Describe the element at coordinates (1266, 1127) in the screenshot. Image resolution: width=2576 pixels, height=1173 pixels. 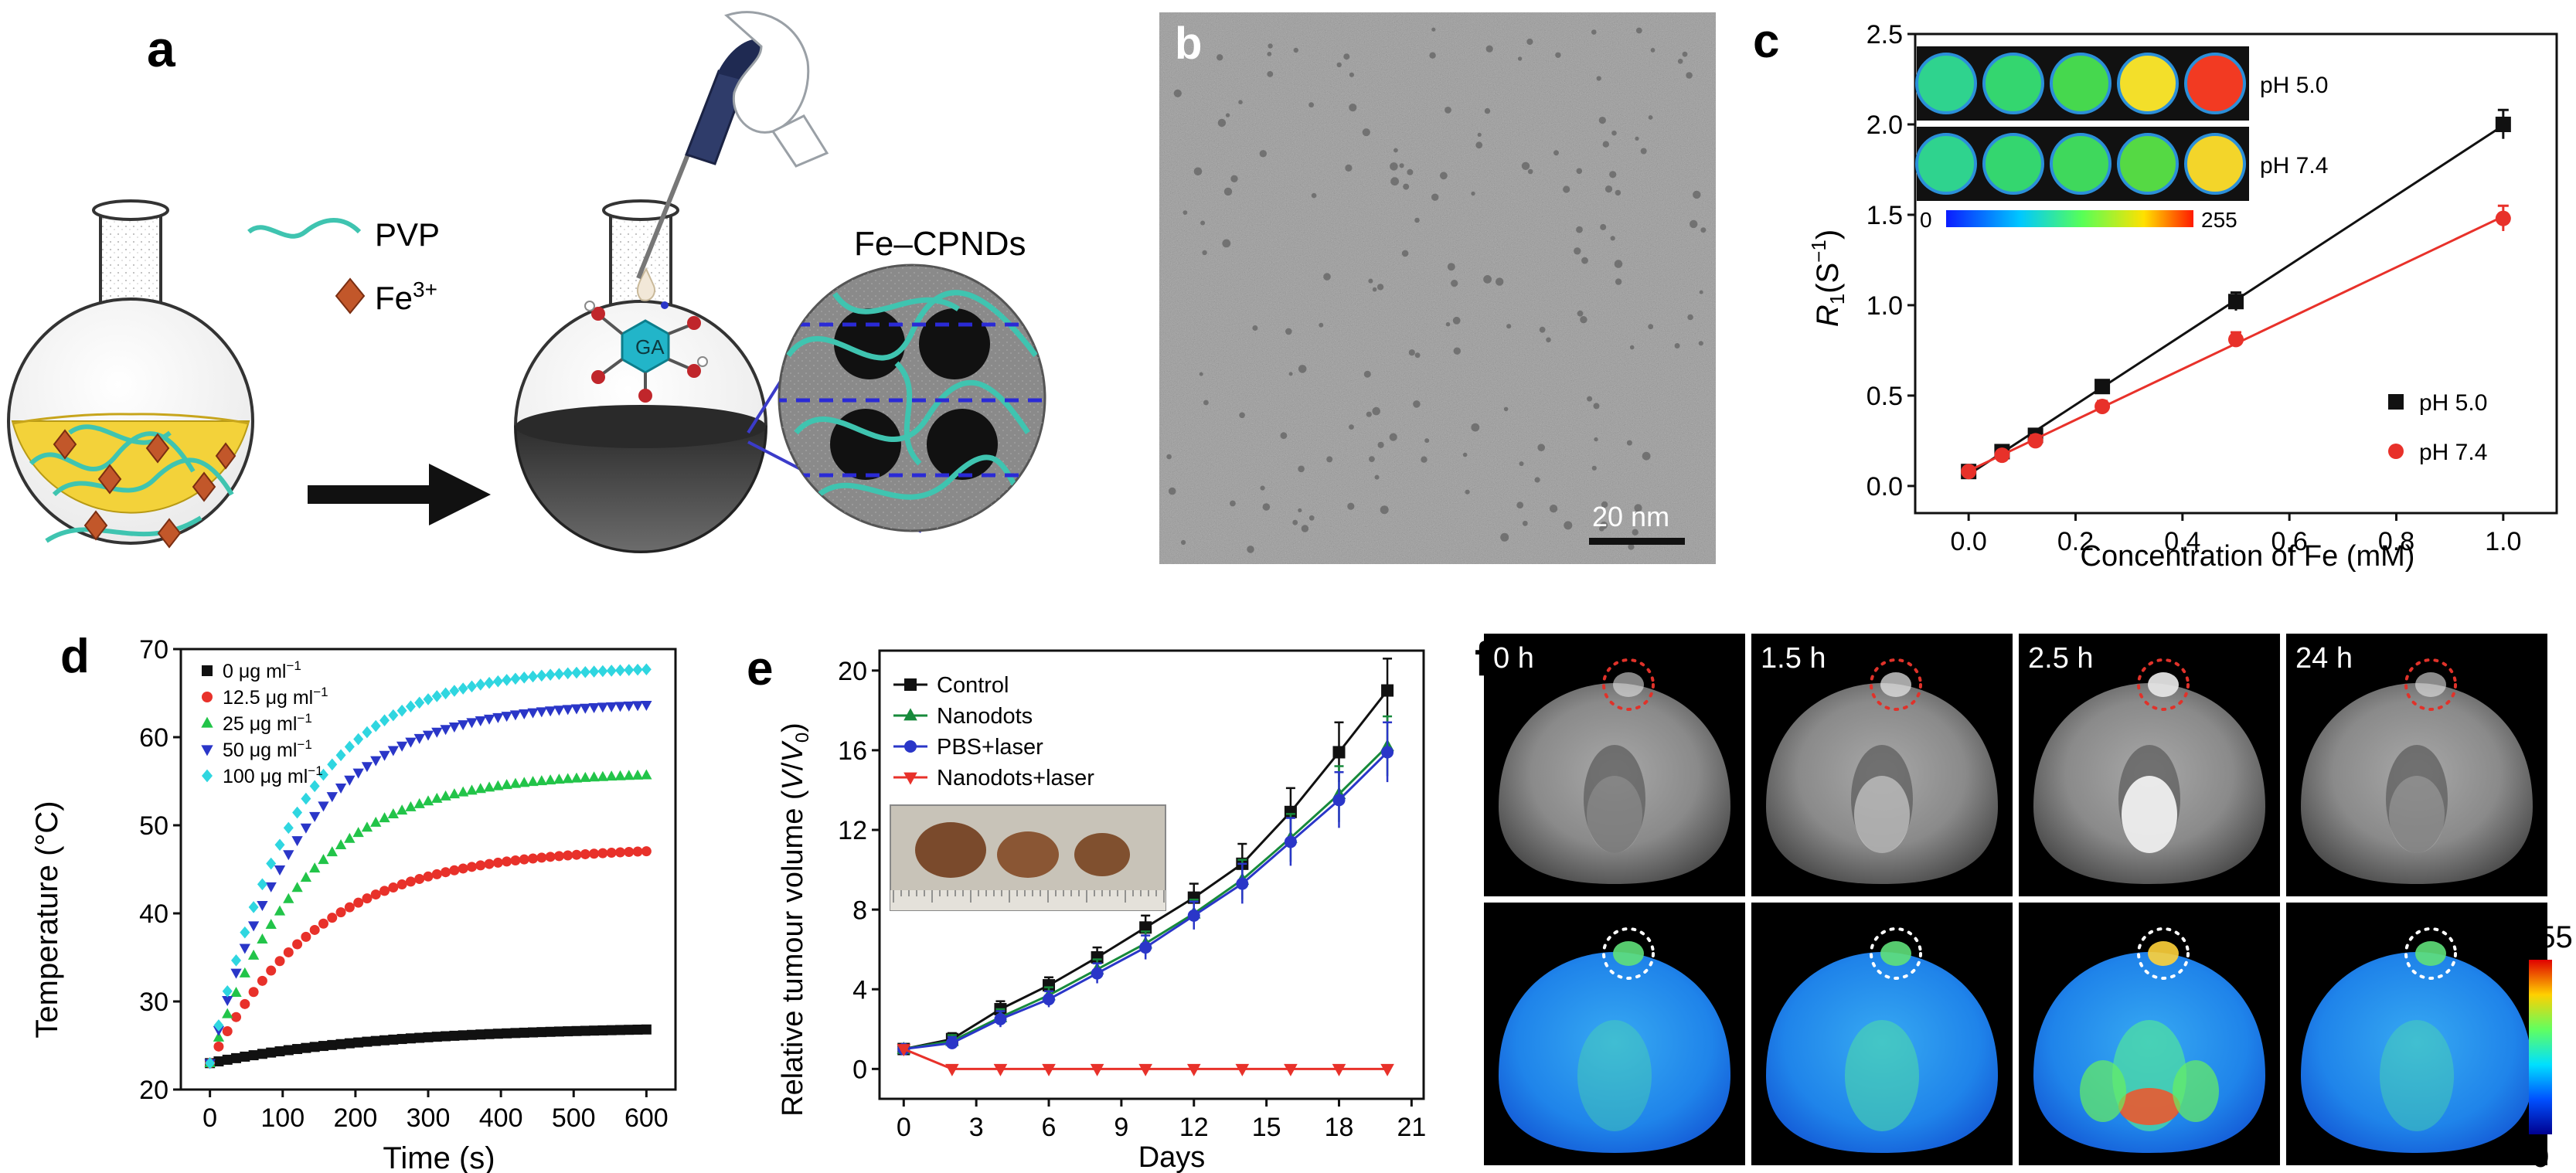
I see `e-x-tick-label: 15` at that location.